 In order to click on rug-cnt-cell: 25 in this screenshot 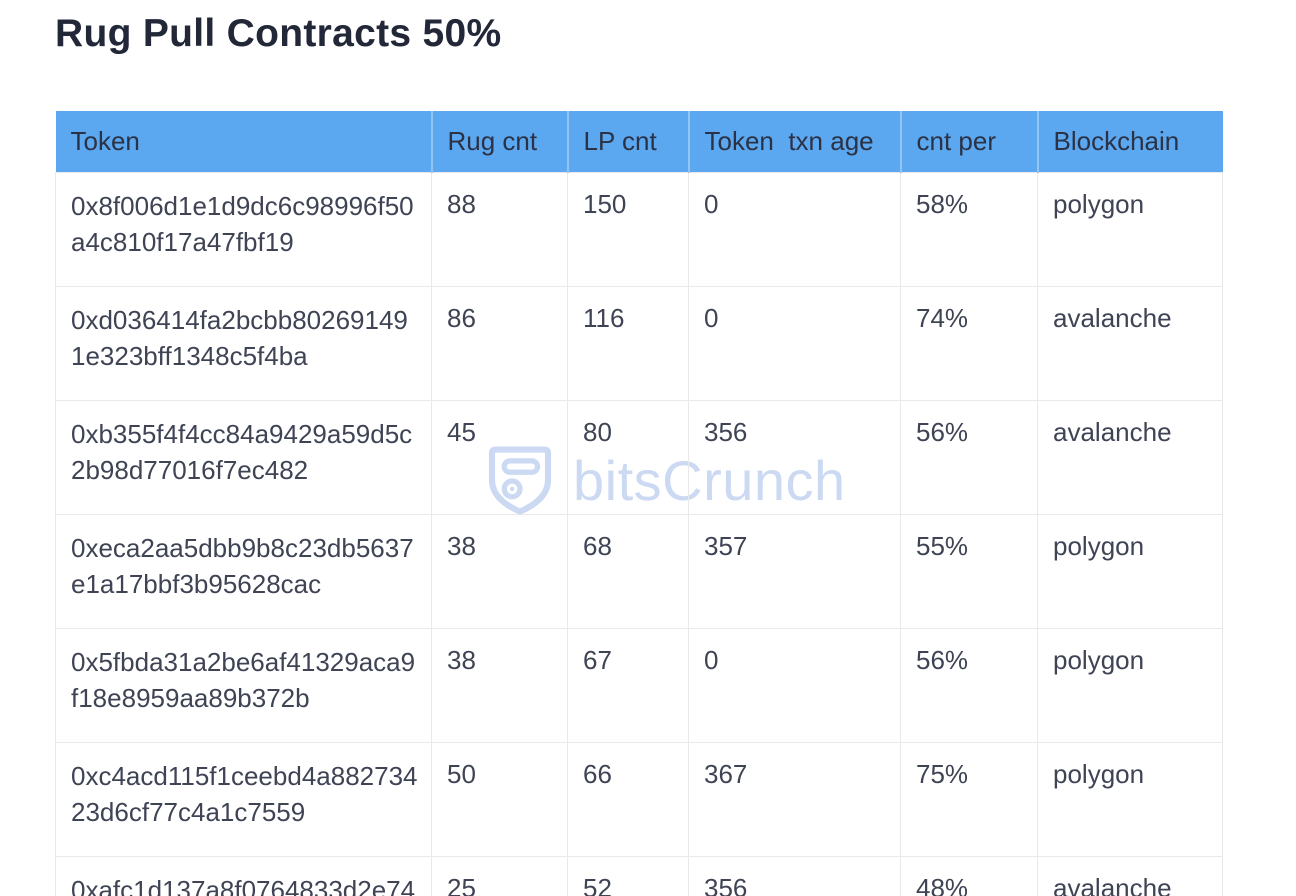, I will do `click(499, 876)`.